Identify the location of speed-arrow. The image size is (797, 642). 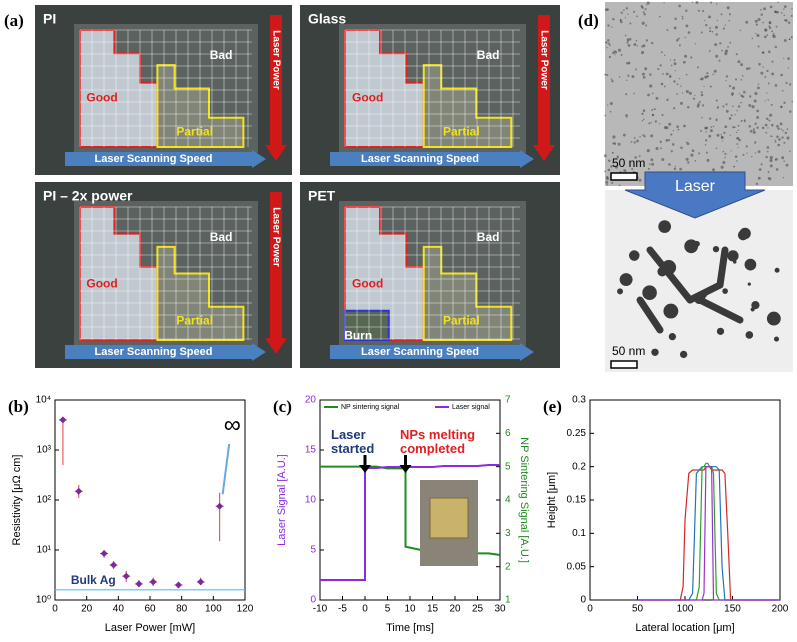
(425, 159).